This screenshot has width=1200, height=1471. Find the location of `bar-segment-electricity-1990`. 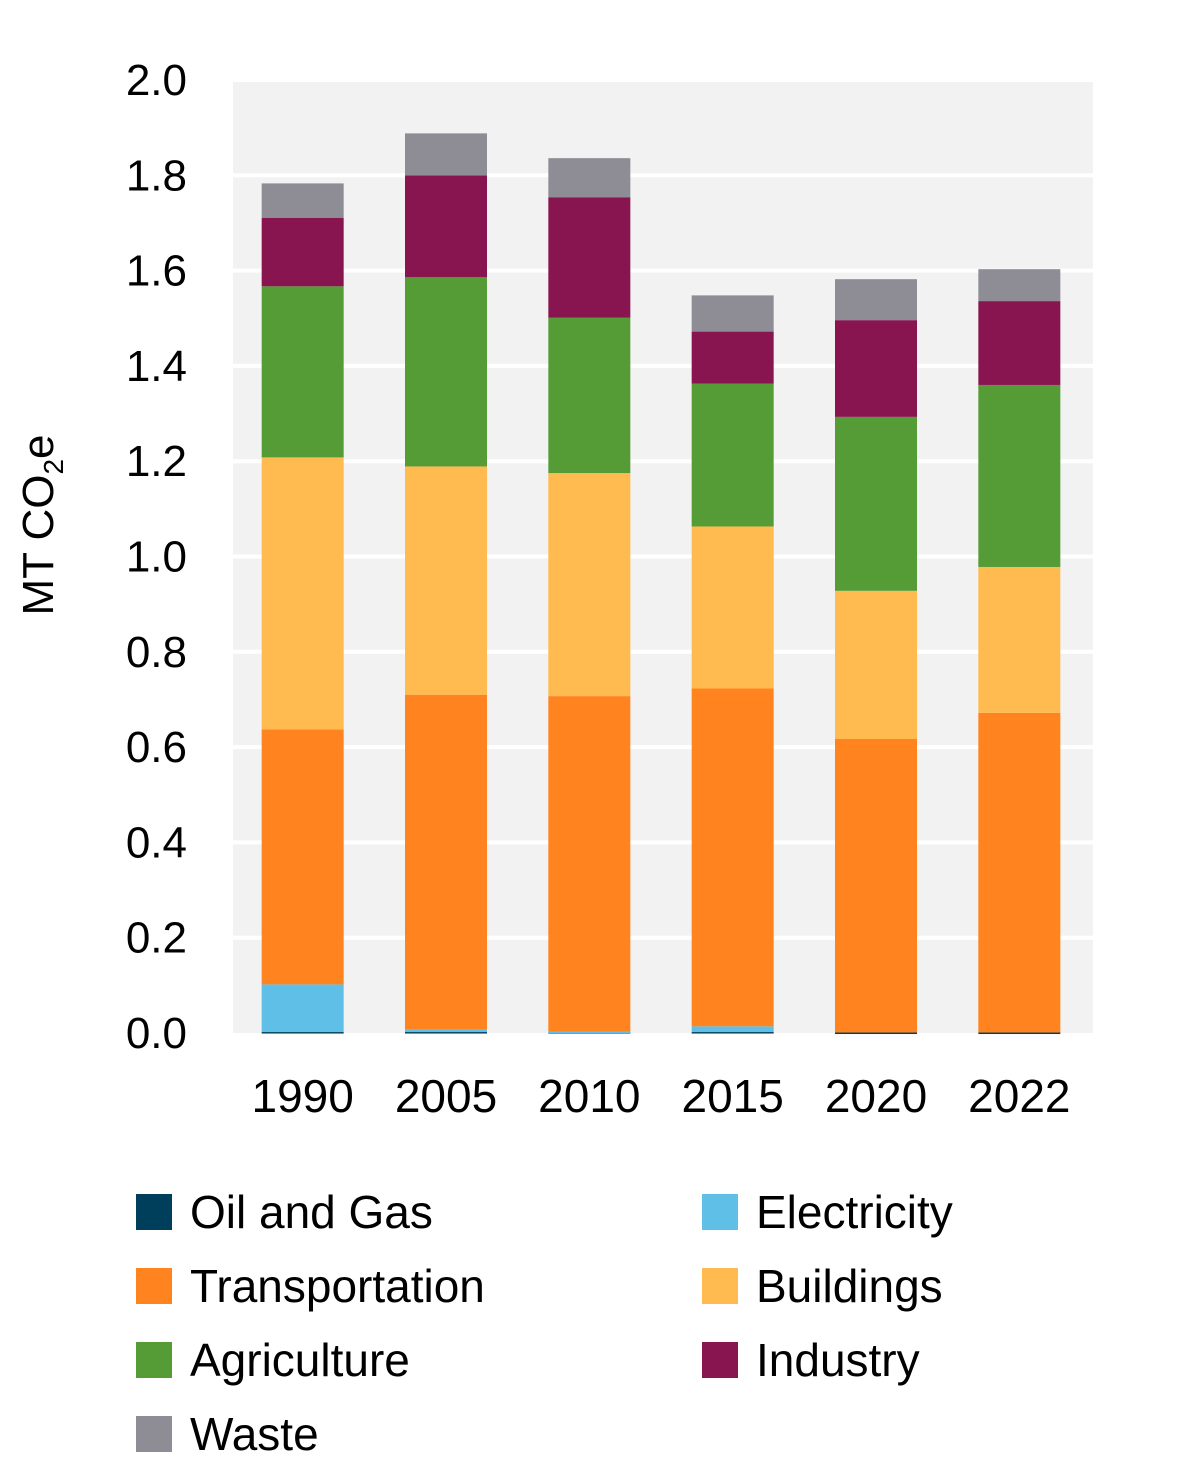

bar-segment-electricity-1990 is located at coordinates (302, 1008).